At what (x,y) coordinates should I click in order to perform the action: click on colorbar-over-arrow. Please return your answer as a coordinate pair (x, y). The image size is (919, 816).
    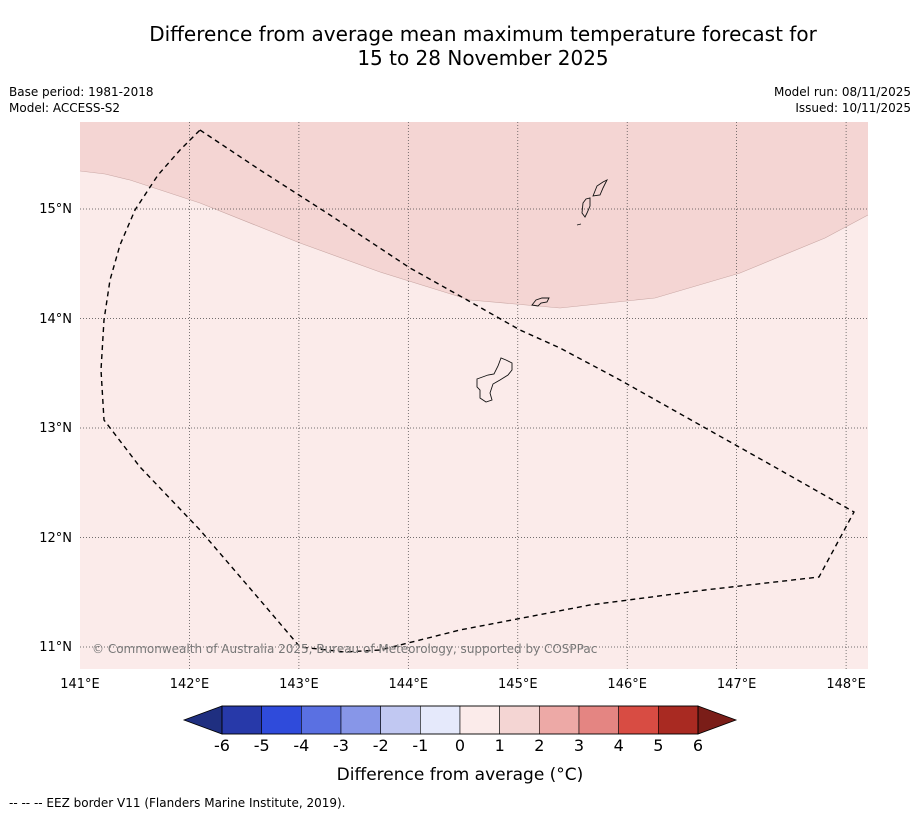
    Looking at the image, I should click on (717, 720).